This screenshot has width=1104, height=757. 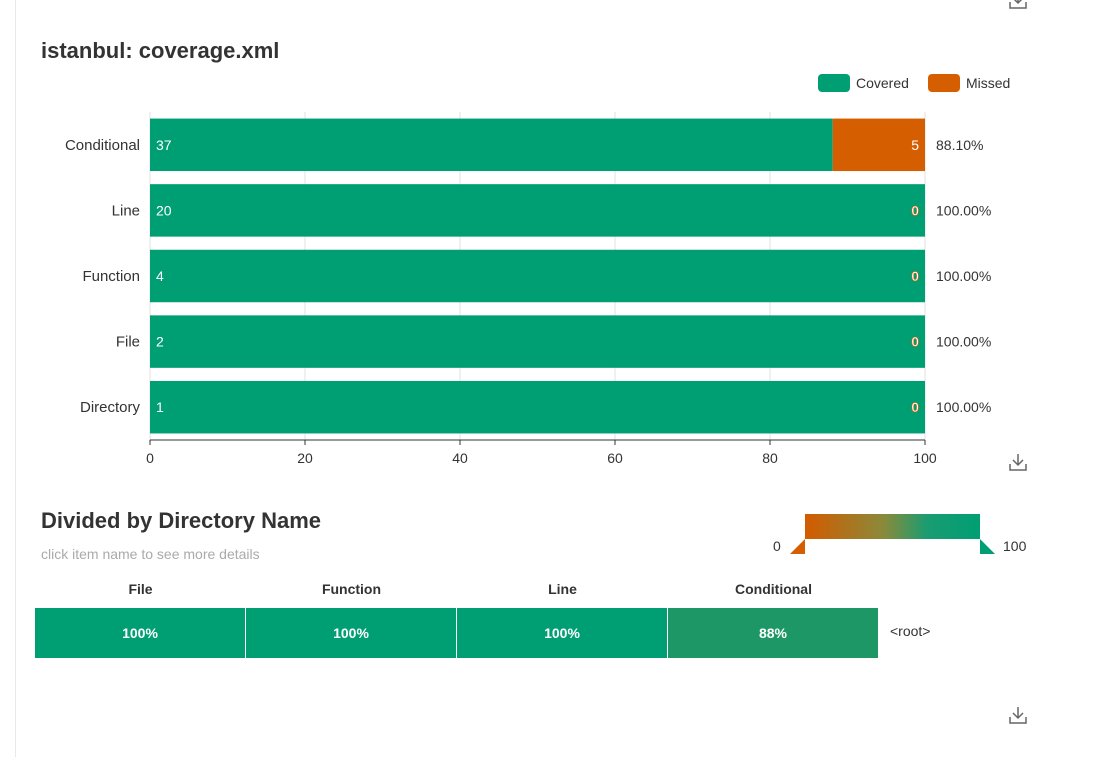 What do you see at coordinates (910, 631) in the screenshot?
I see `heatmap-row-label-root: <root>` at bounding box center [910, 631].